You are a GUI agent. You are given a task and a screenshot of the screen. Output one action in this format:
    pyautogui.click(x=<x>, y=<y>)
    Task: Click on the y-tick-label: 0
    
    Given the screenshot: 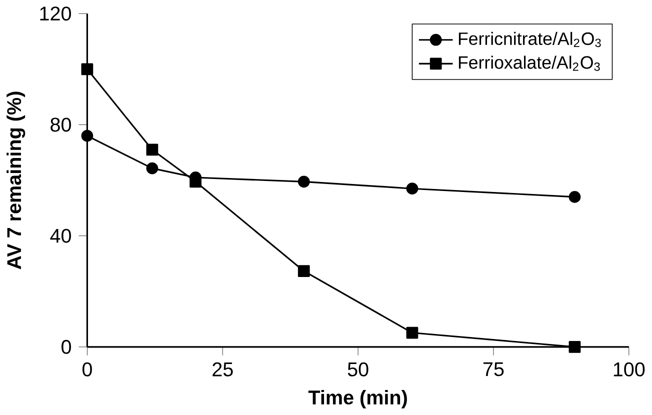 What is the action you would take?
    pyautogui.click(x=66, y=347)
    